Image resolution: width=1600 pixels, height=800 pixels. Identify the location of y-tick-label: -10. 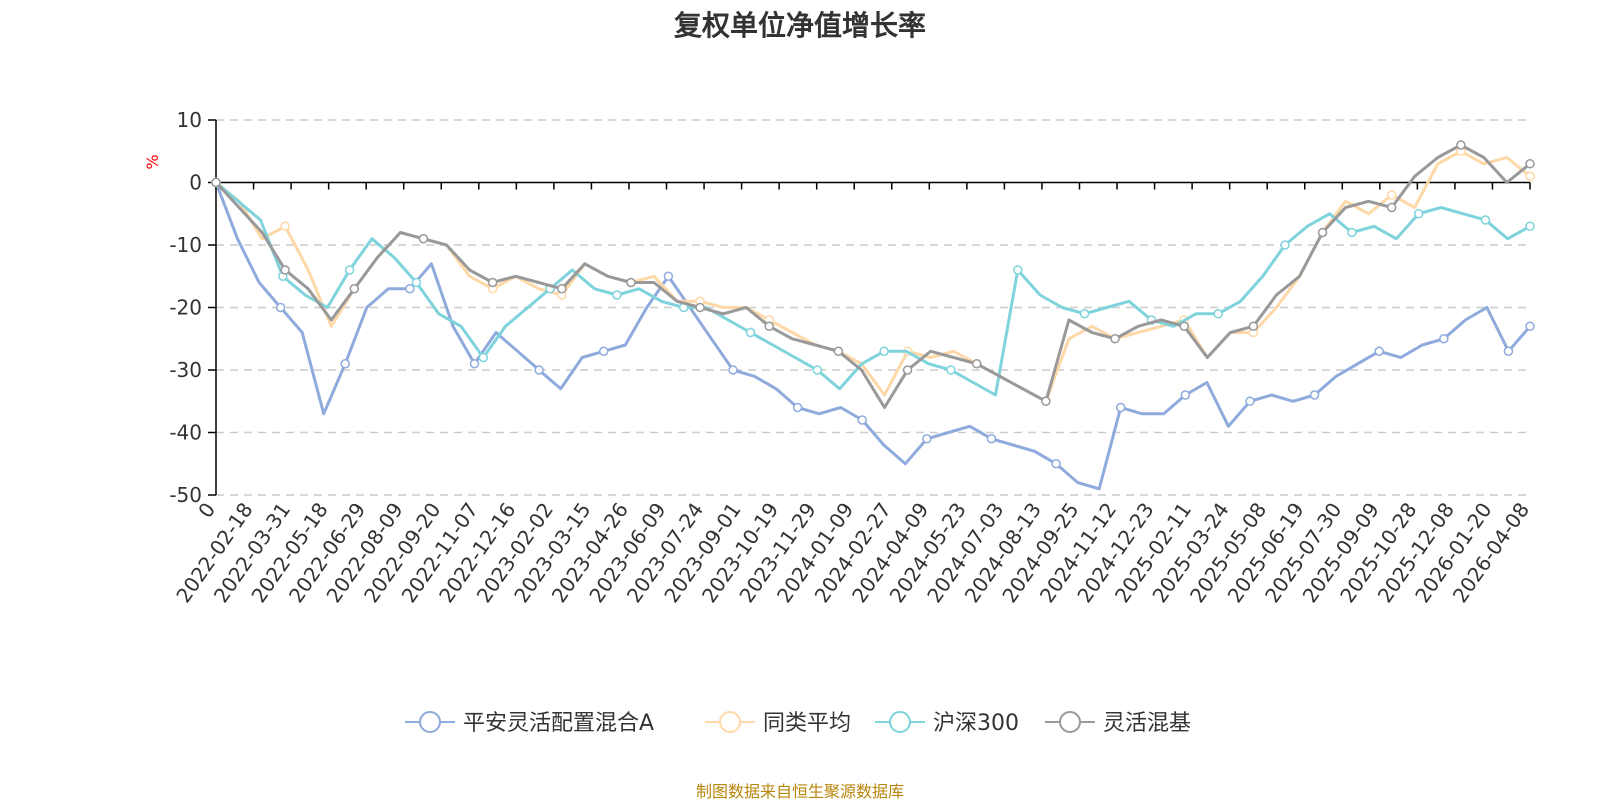
(185, 245).